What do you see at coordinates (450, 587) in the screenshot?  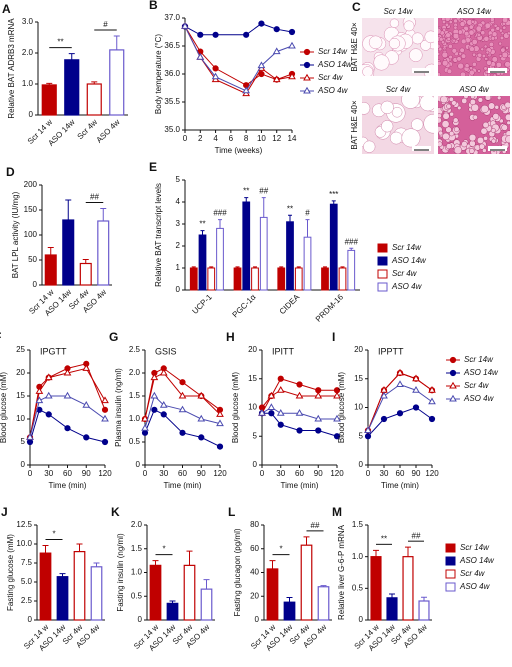 I see `legend-swatch` at bounding box center [450, 587].